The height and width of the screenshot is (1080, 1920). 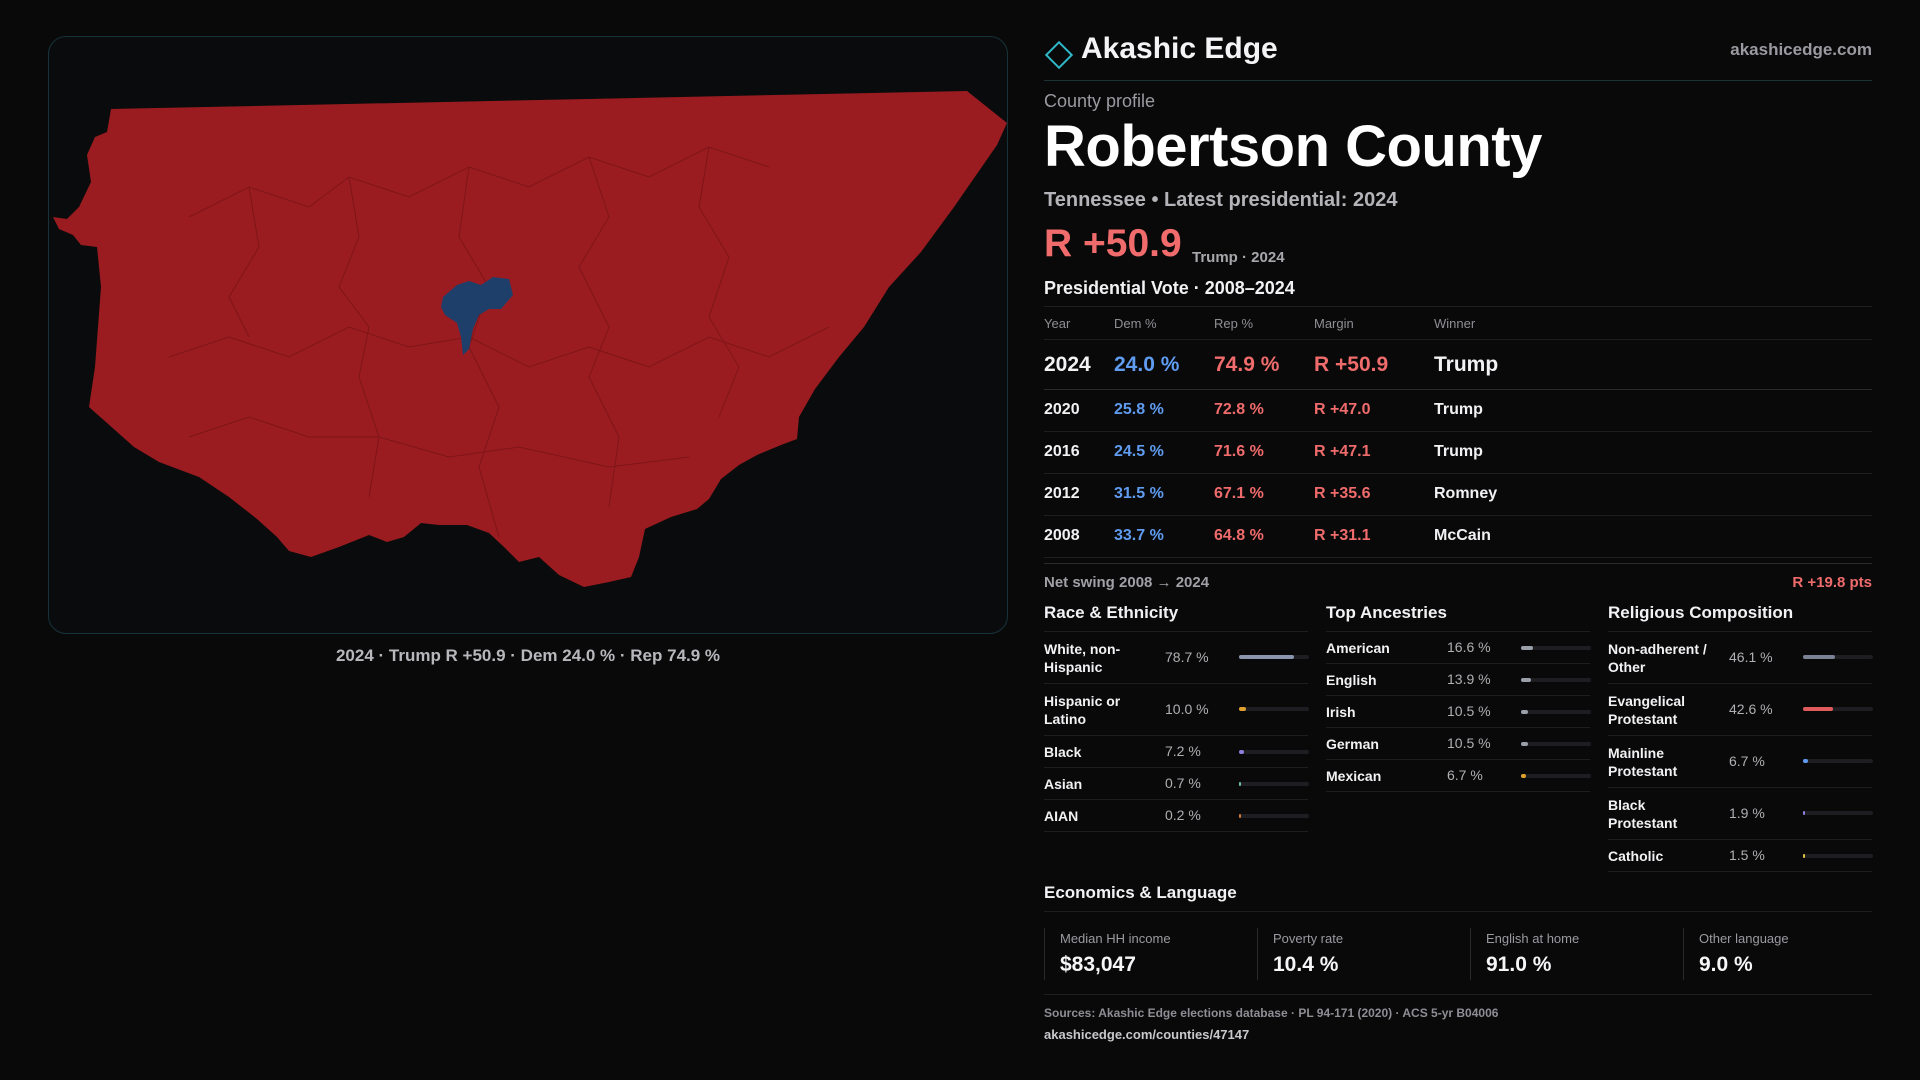 What do you see at coordinates (1740, 762) in the screenshot?
I see `list-item: Mainline Protestant 6.7 %` at bounding box center [1740, 762].